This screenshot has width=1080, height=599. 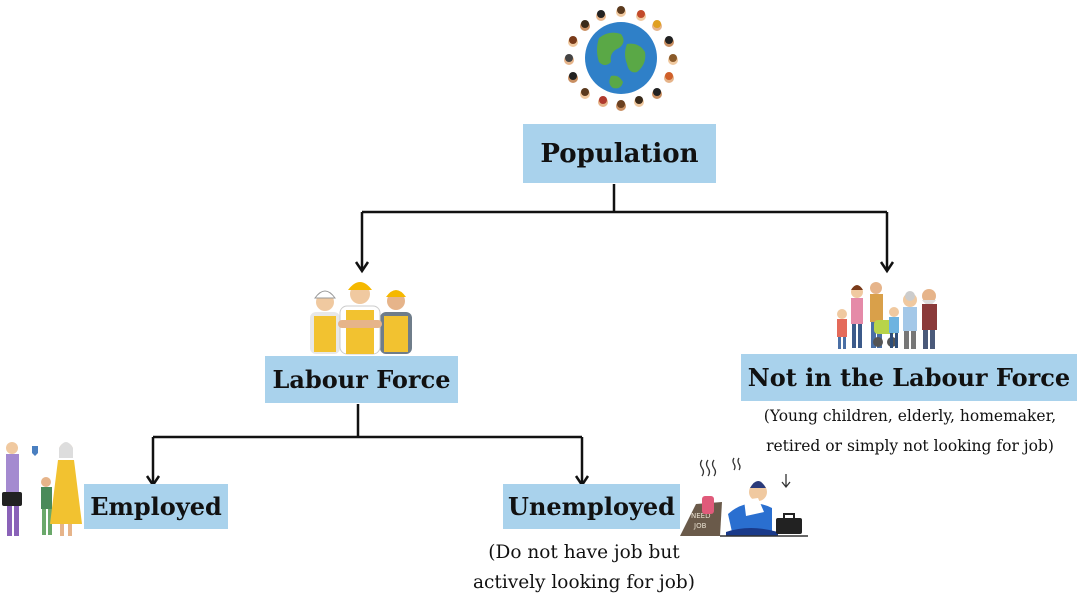 I want to click on sign-text-line2: JOB, so click(x=700, y=526).